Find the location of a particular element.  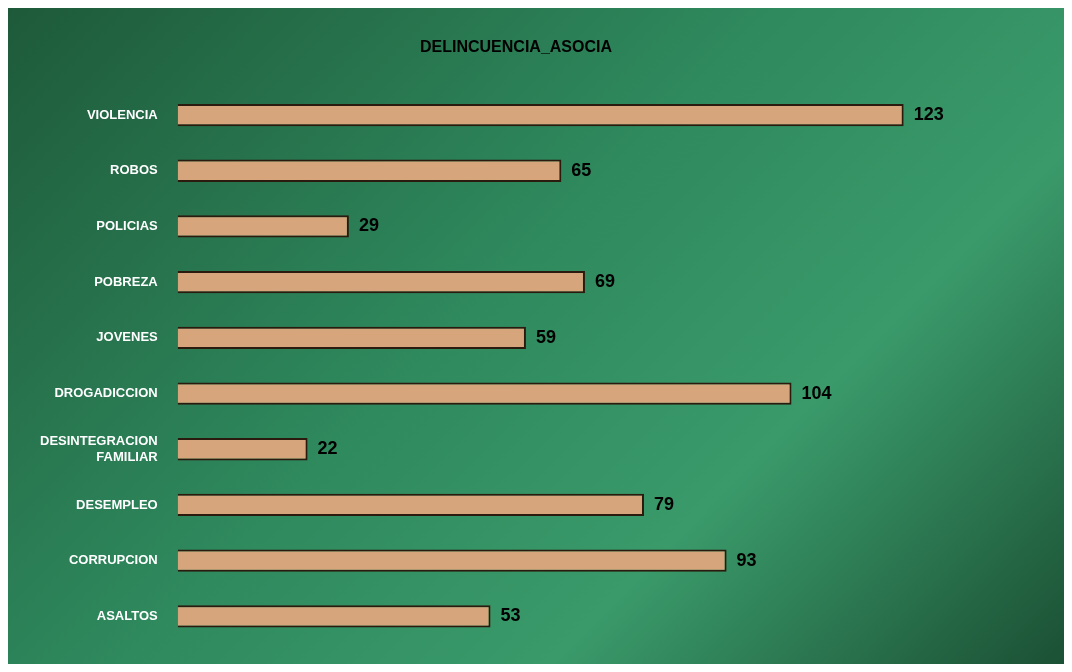

data-label: 93 is located at coordinates (746, 559).